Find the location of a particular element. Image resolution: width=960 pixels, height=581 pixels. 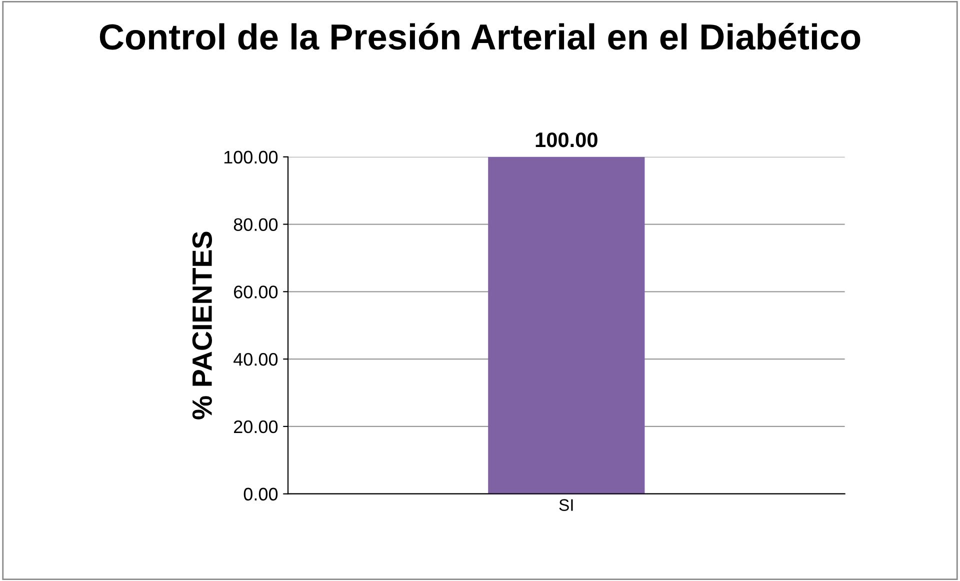

y-axis-title: % PACIENTES is located at coordinates (202, 326).